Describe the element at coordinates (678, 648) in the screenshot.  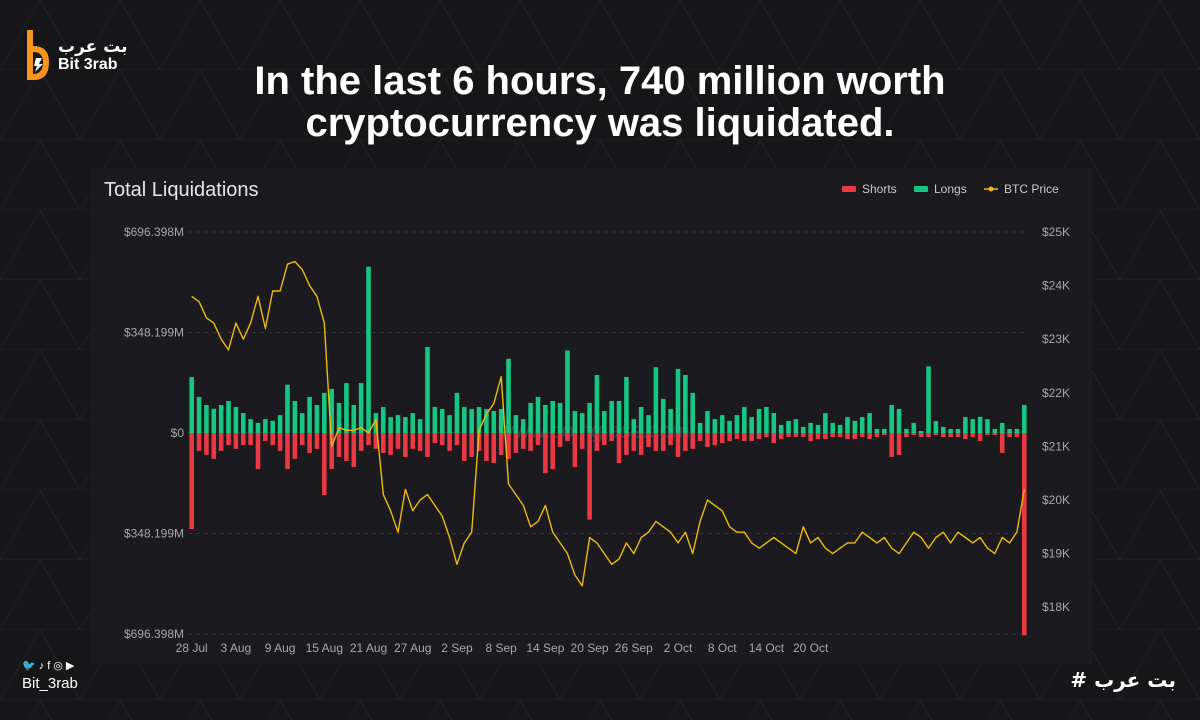
I see `x-tick-label: 2 Oct` at that location.